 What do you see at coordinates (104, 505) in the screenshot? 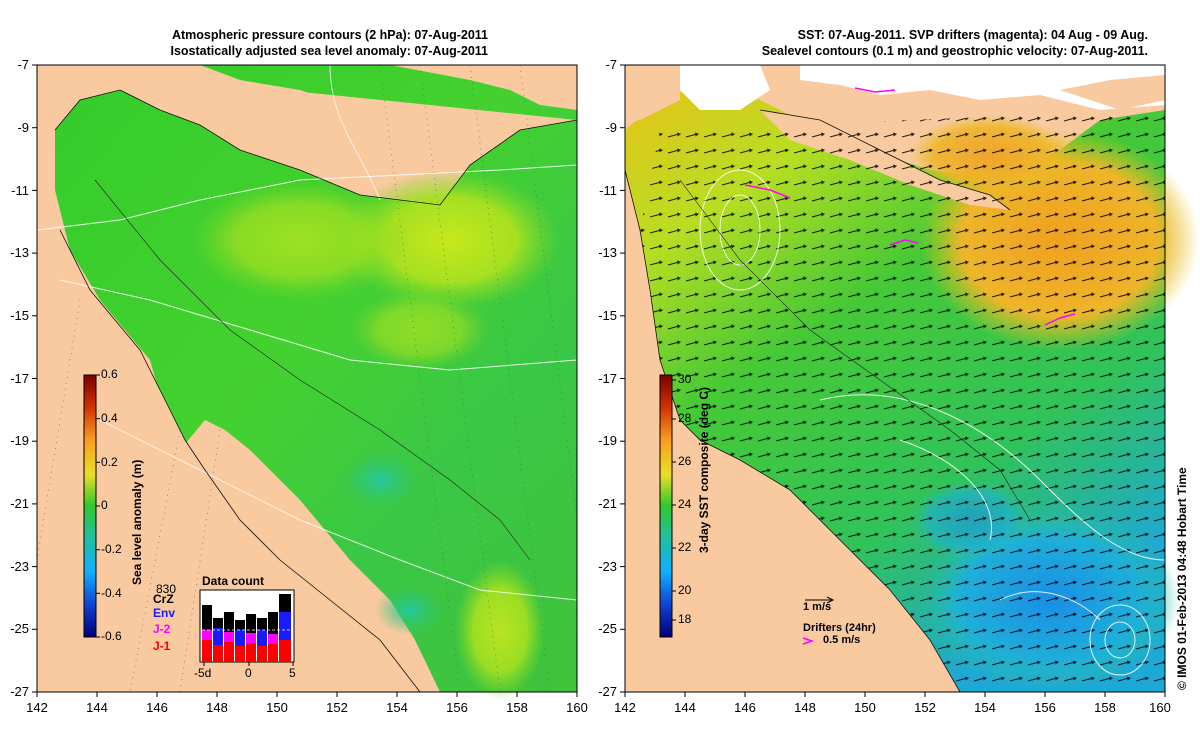
I see `colorbar-tick: 0` at bounding box center [104, 505].